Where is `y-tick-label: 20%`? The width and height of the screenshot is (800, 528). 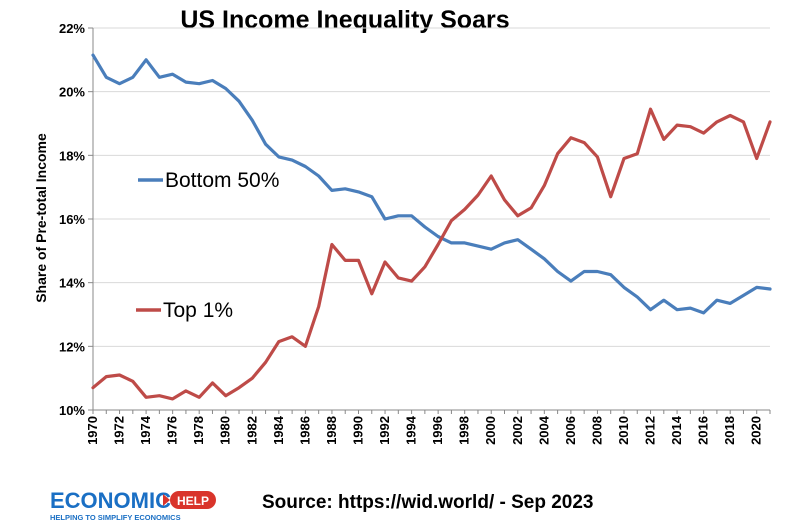 y-tick-label: 20% is located at coordinates (72, 92).